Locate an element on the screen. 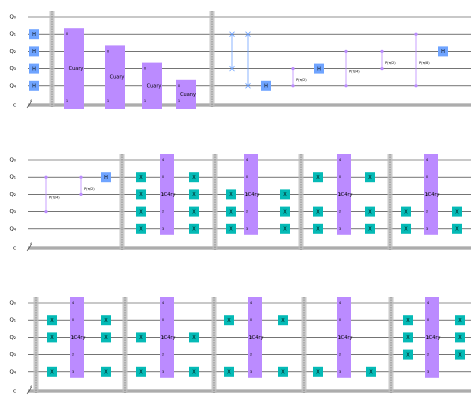 The width and height of the screenshot is (474, 415). classical-bit-count: 4 is located at coordinates (31, 244).